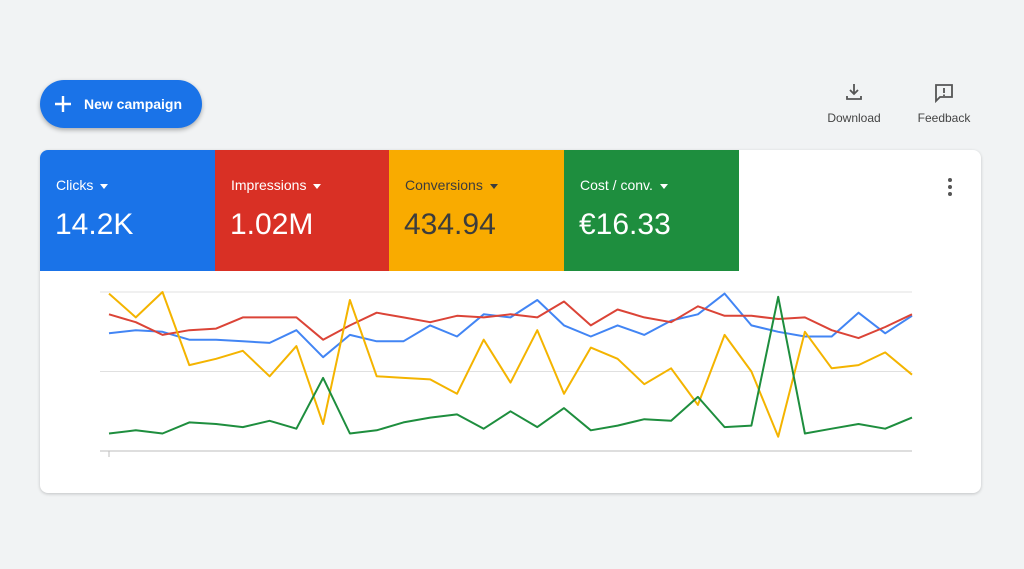 Image resolution: width=1024 pixels, height=569 pixels. I want to click on download-button: Download, so click(854, 103).